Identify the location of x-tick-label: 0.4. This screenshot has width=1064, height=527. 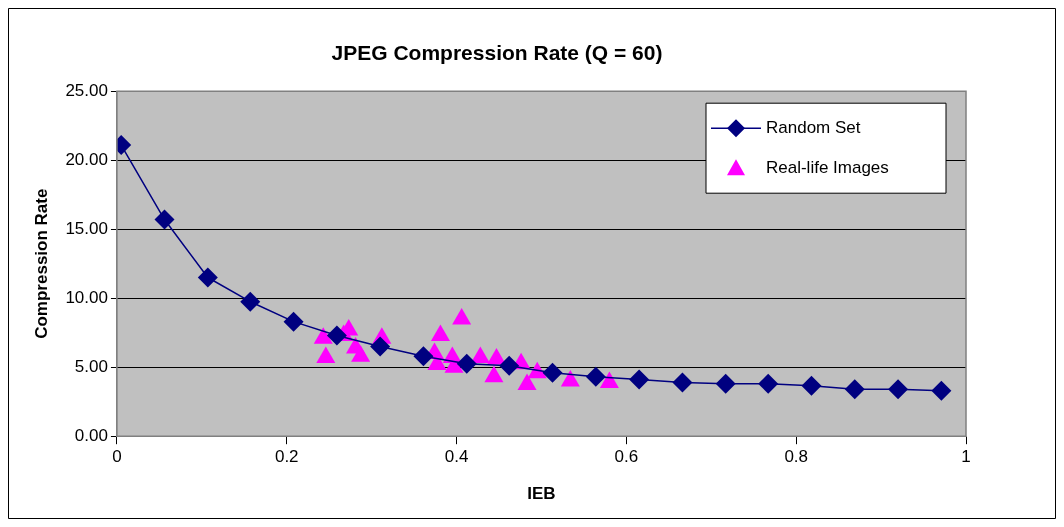
(456, 457).